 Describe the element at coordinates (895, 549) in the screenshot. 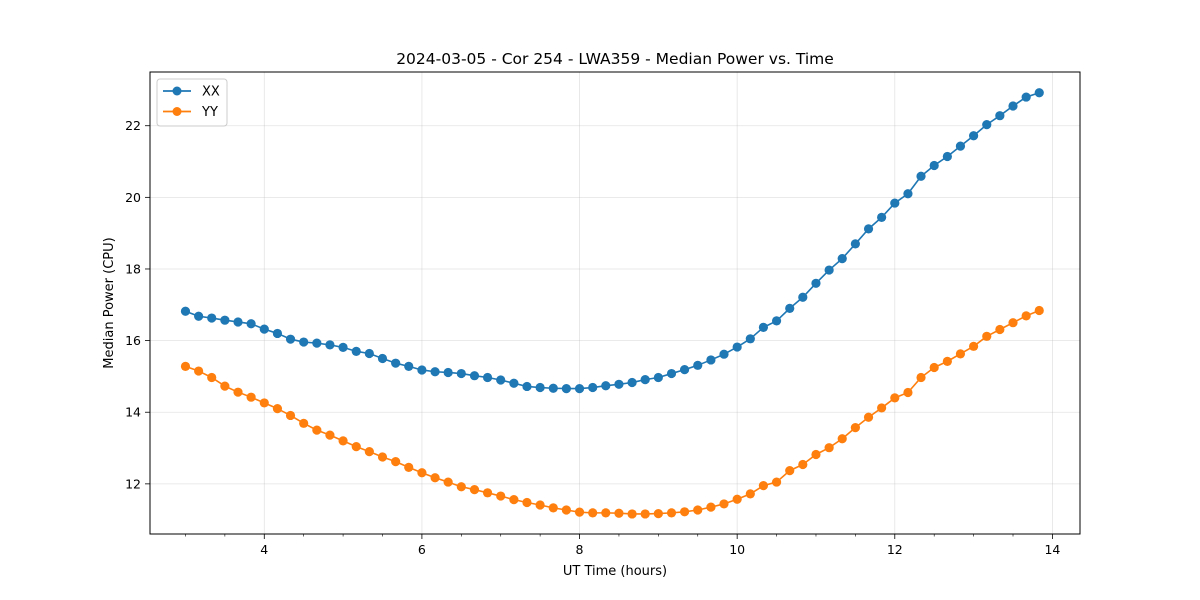

I see `x-tick-label: 12` at that location.